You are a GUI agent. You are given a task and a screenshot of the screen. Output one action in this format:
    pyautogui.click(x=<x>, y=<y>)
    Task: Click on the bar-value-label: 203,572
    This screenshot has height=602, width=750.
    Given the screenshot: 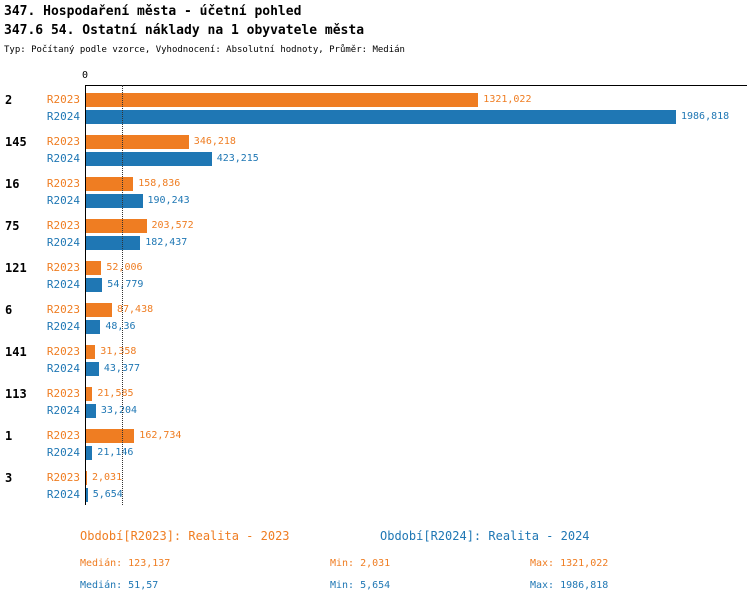 What is the action you would take?
    pyautogui.click(x=172, y=225)
    